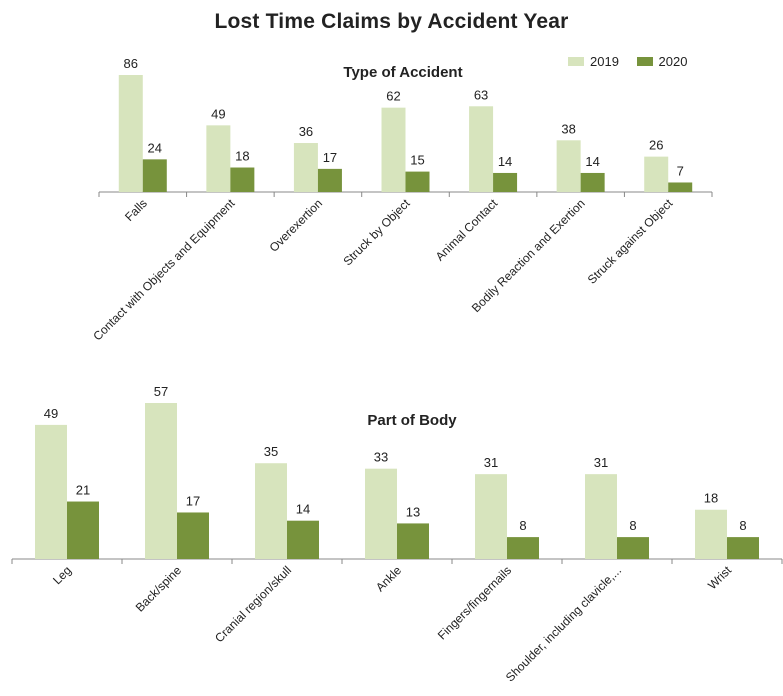 This screenshot has height=696, width=783. Describe the element at coordinates (528, 255) in the screenshot. I see `category-label-bodily-reaction-and-exertion: Bodily Reaction and Exertion` at that location.